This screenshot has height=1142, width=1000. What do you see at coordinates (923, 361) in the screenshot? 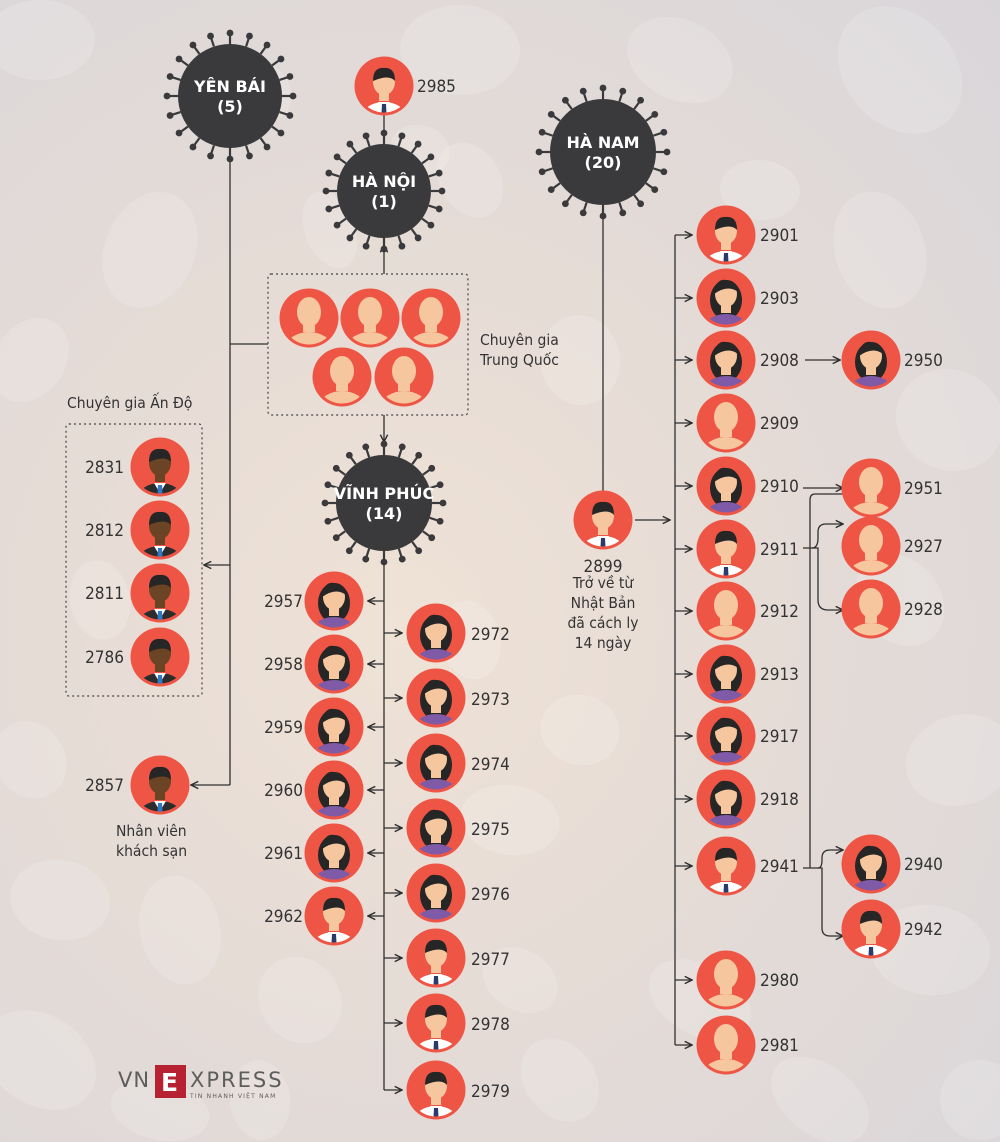
I see `case-number: 2950` at bounding box center [923, 361].